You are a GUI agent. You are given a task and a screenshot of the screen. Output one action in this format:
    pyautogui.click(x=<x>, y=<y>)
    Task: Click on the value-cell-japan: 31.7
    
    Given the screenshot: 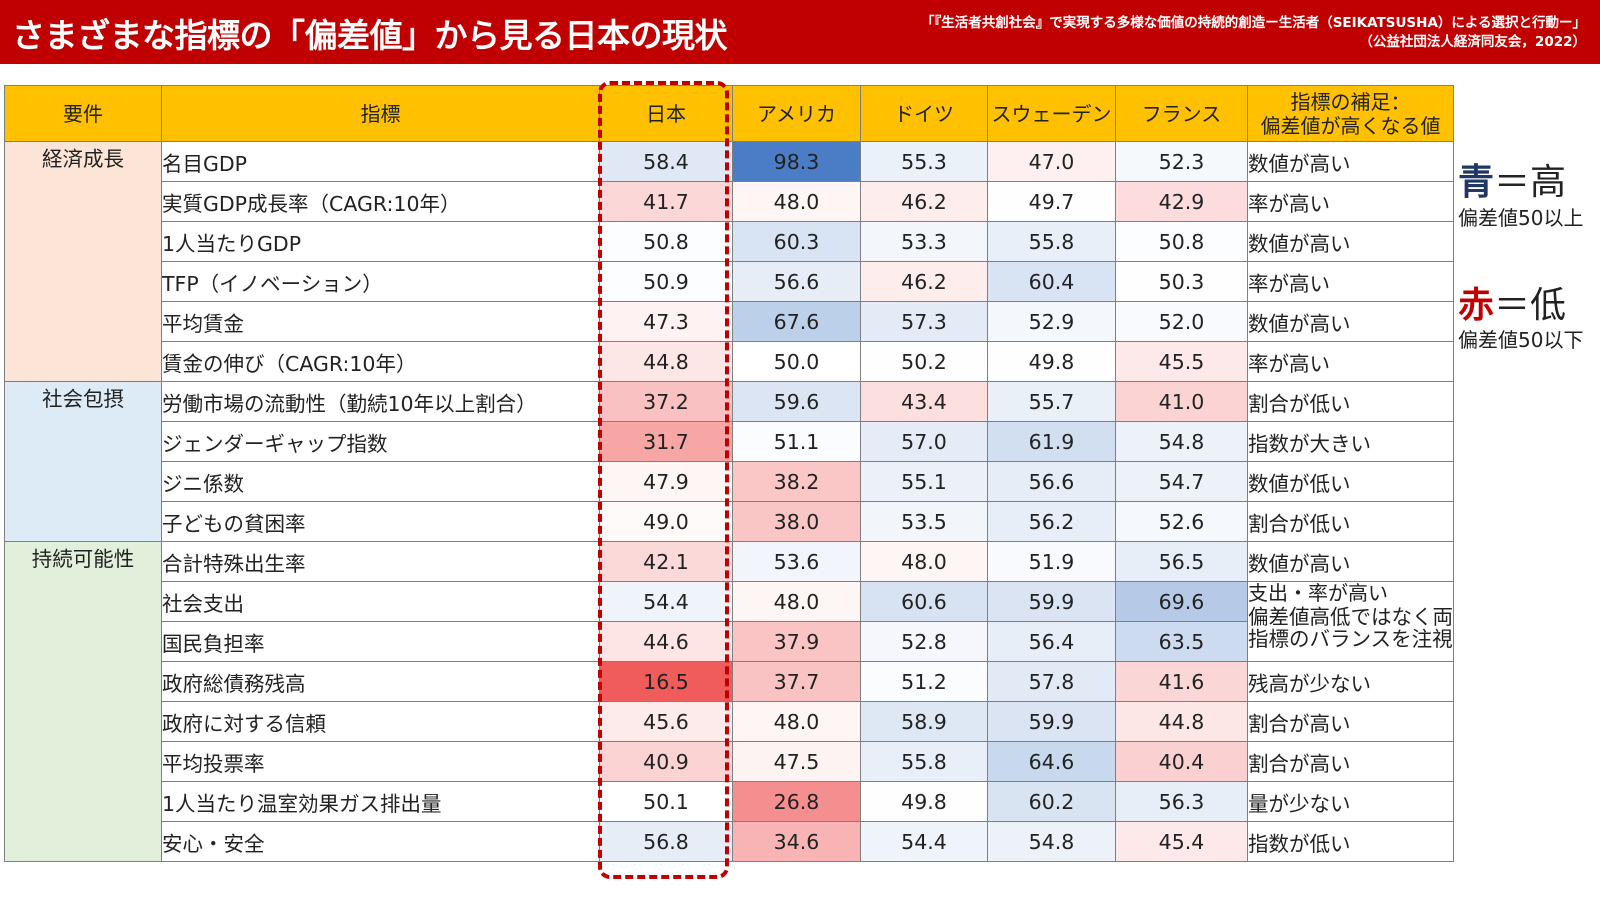 What is the action you would take?
    pyautogui.click(x=666, y=441)
    